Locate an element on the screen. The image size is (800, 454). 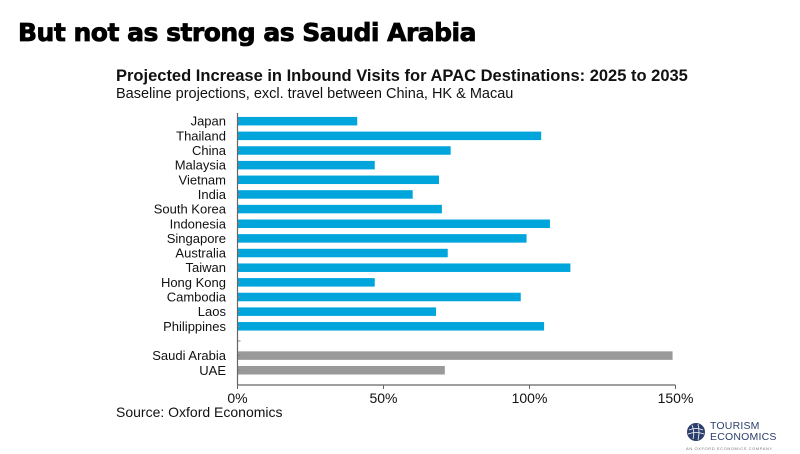
x-tick-label: 50% is located at coordinates (383, 398).